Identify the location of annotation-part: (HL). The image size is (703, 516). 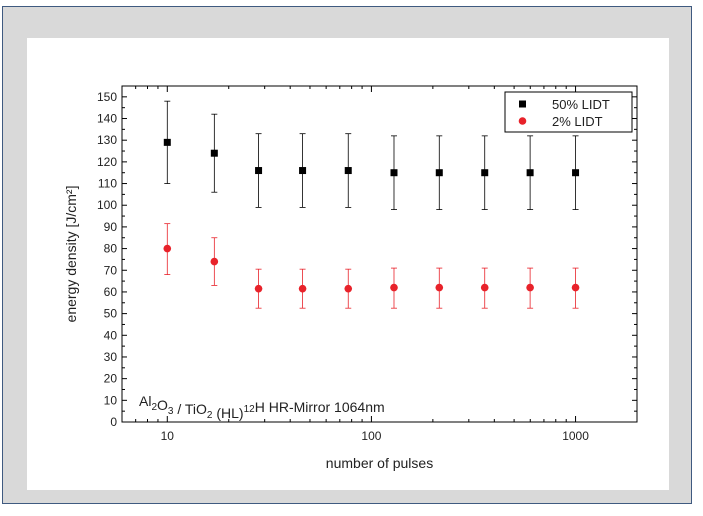
(227, 413).